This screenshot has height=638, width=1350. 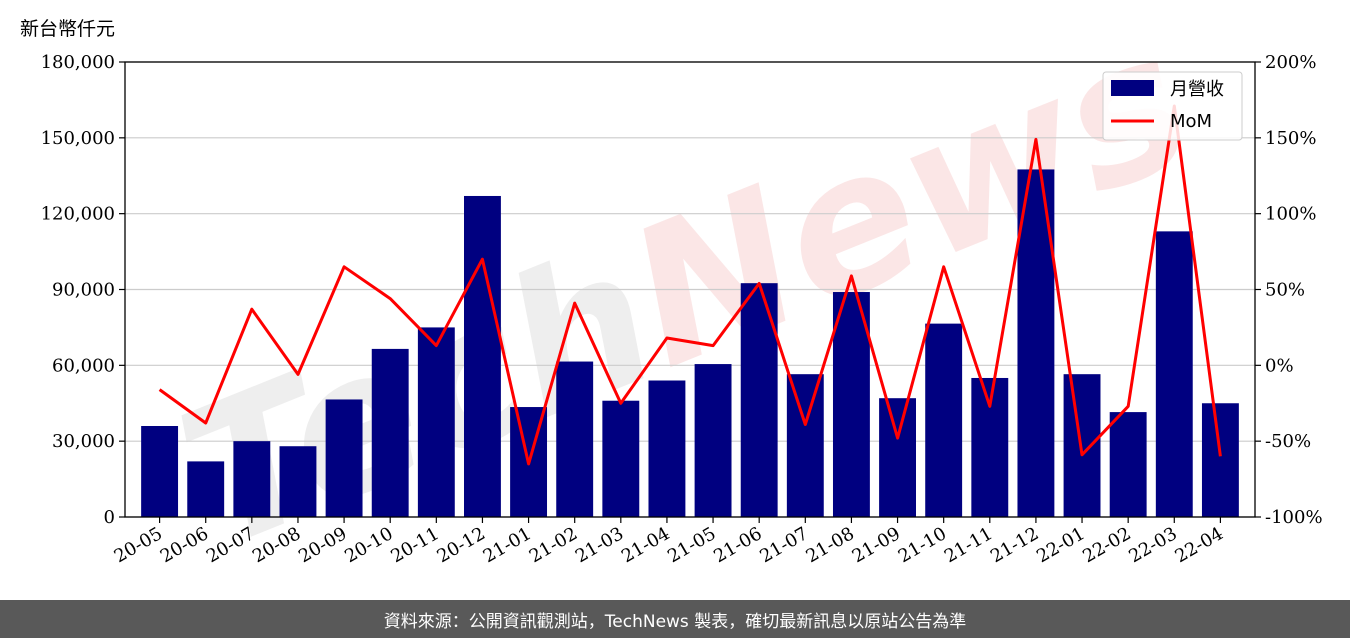 What do you see at coordinates (78, 62) in the screenshot?
I see `left-axis-tick-label: 180,000` at bounding box center [78, 62].